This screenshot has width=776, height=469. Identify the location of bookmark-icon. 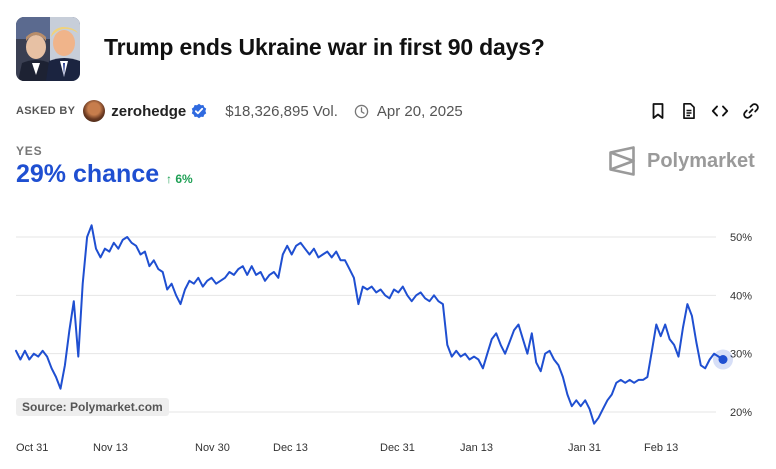
(658, 111).